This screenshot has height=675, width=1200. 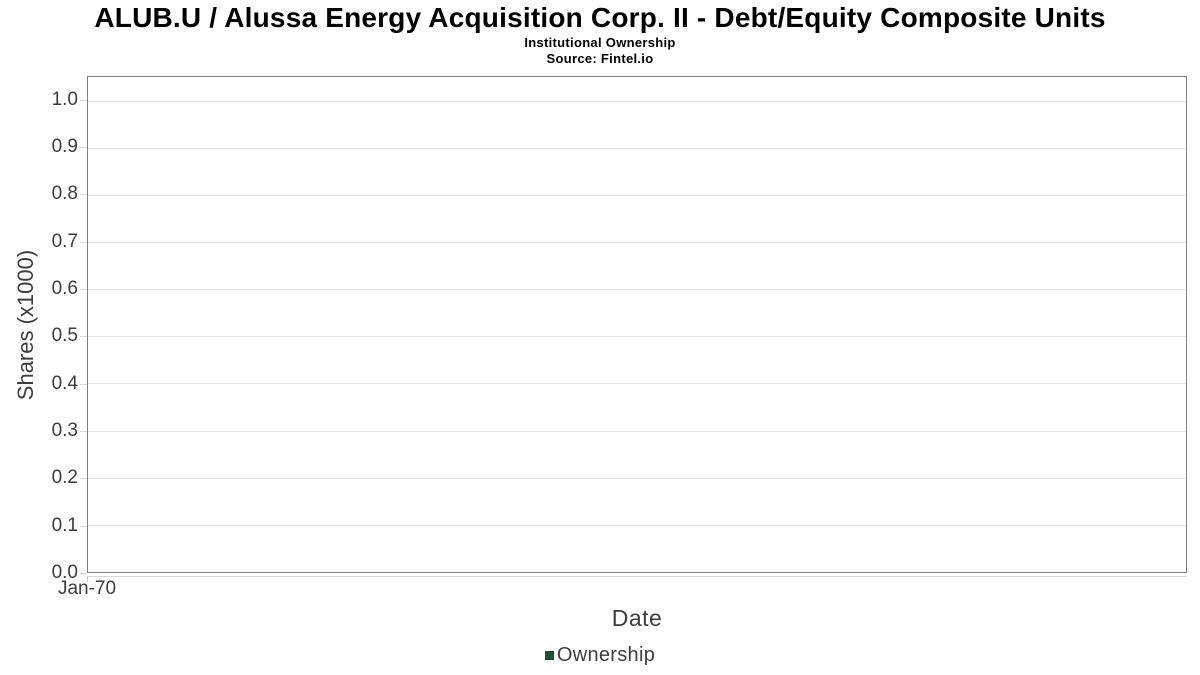 What do you see at coordinates (600, 42) in the screenshot?
I see `chart-subtitle: Institutional Ownership` at bounding box center [600, 42].